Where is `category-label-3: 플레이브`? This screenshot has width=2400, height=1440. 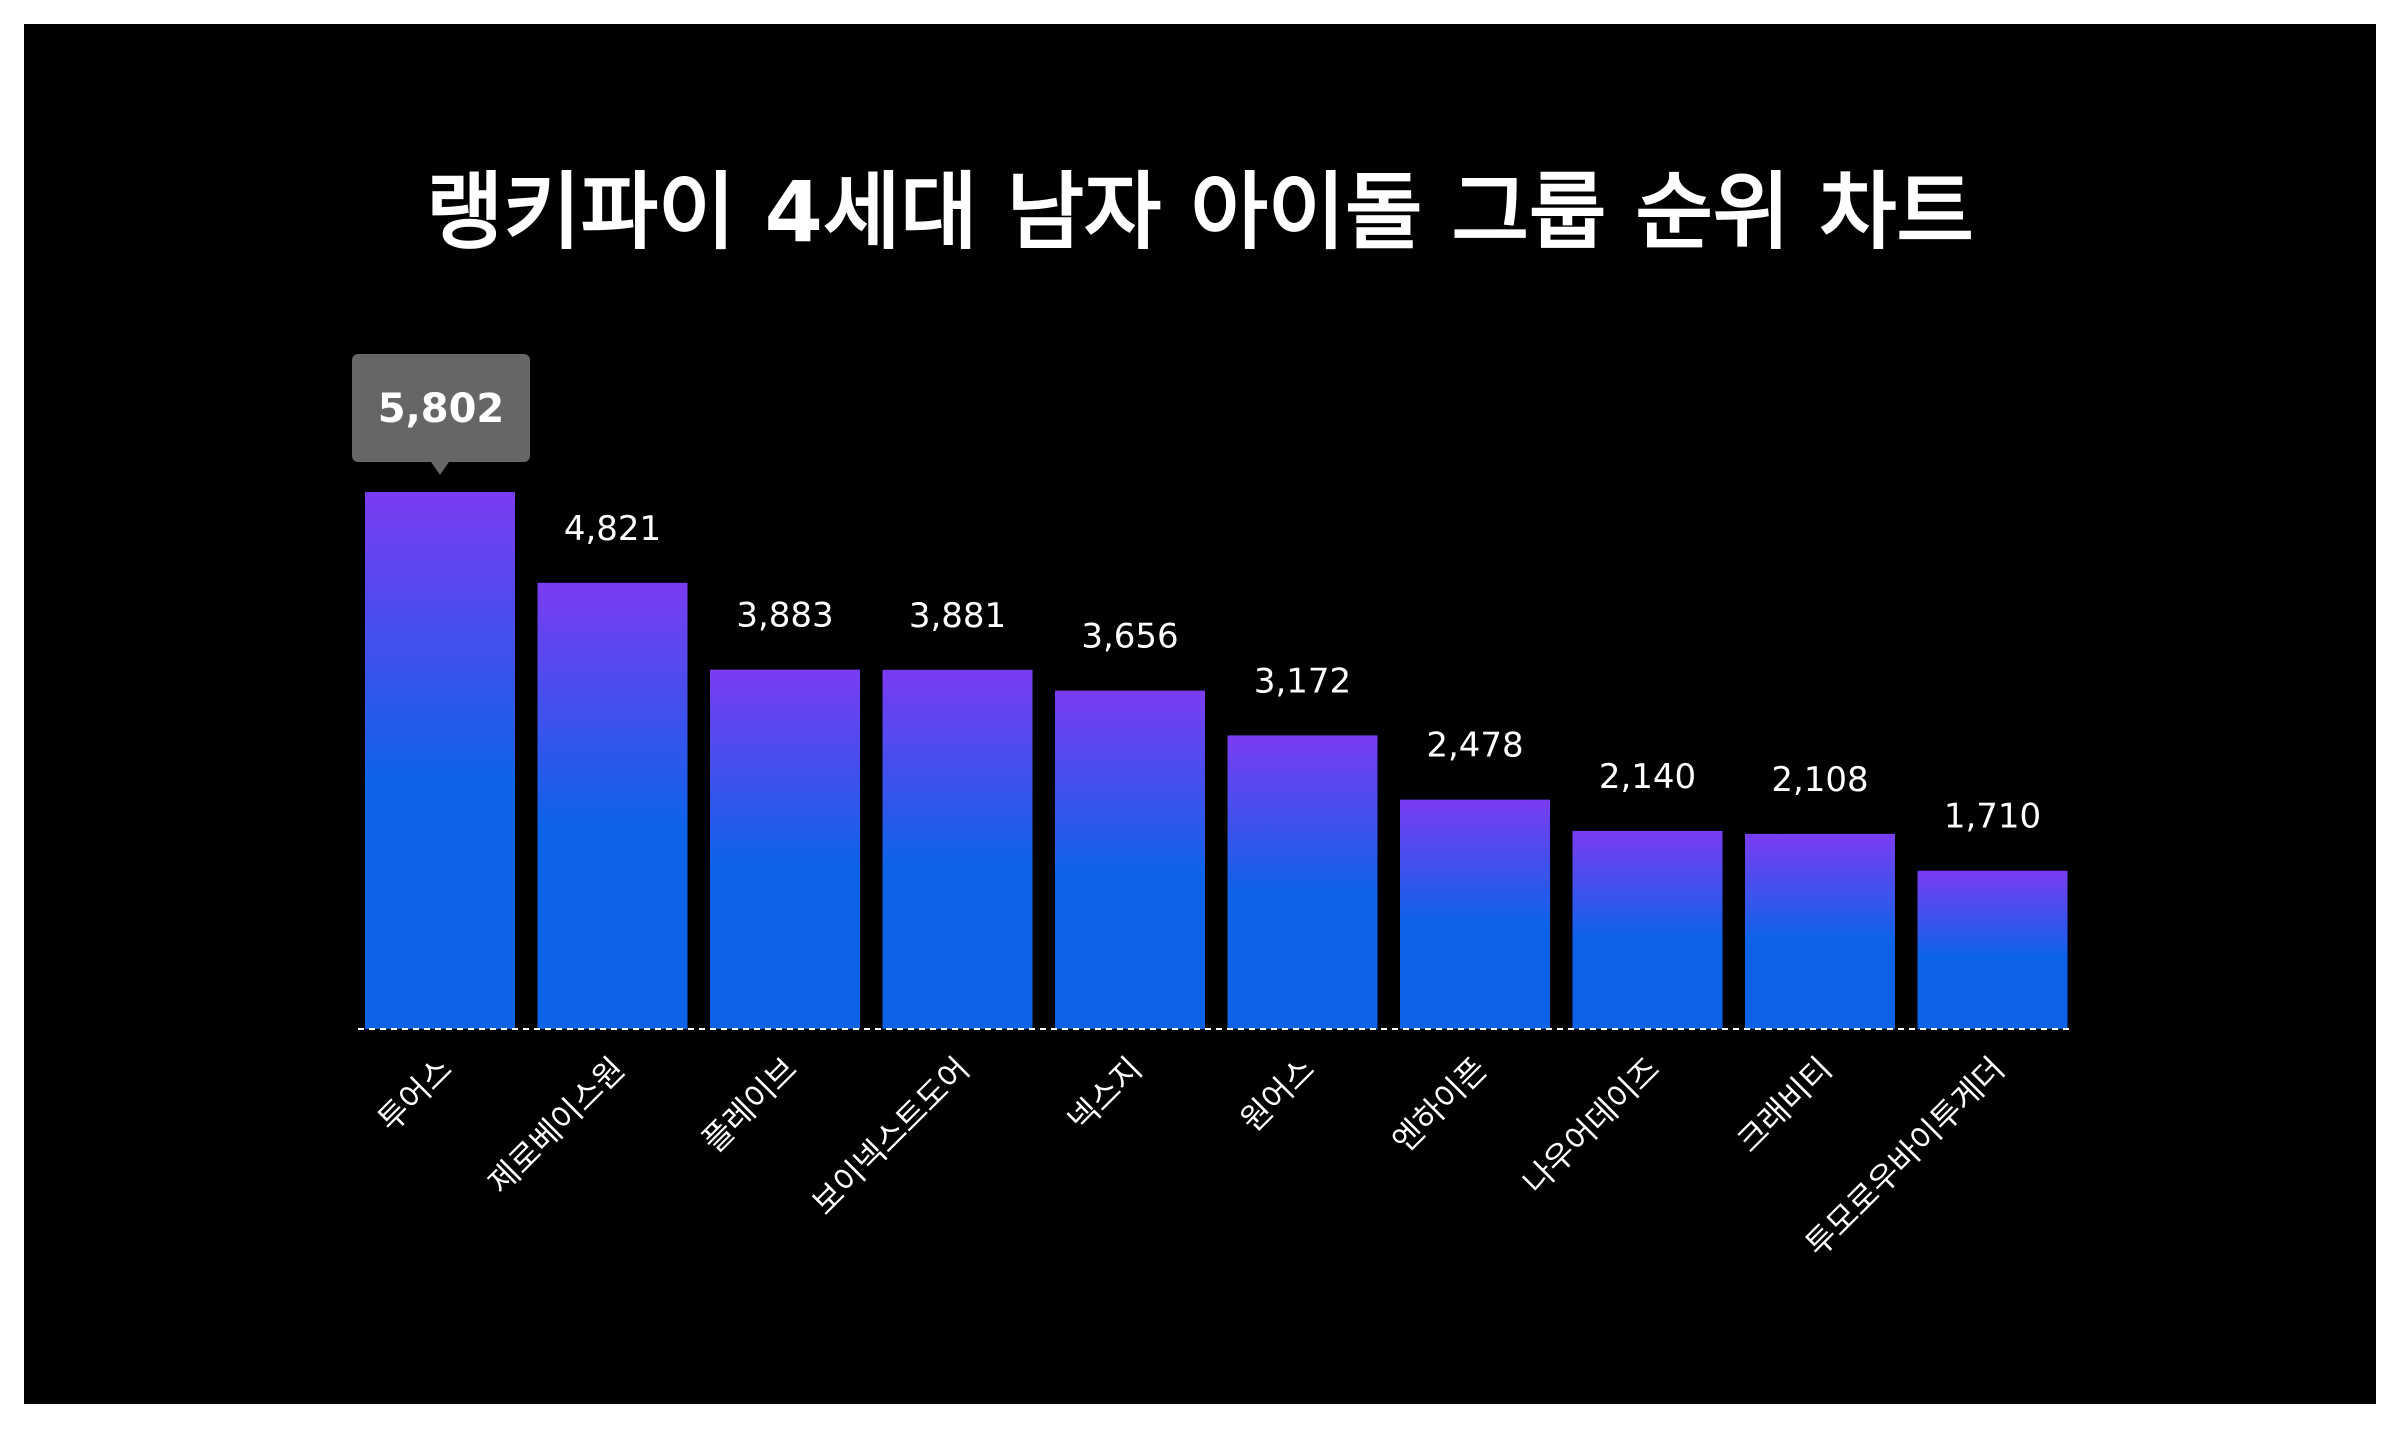
category-label-3: 플레이브 is located at coordinates (750, 1105).